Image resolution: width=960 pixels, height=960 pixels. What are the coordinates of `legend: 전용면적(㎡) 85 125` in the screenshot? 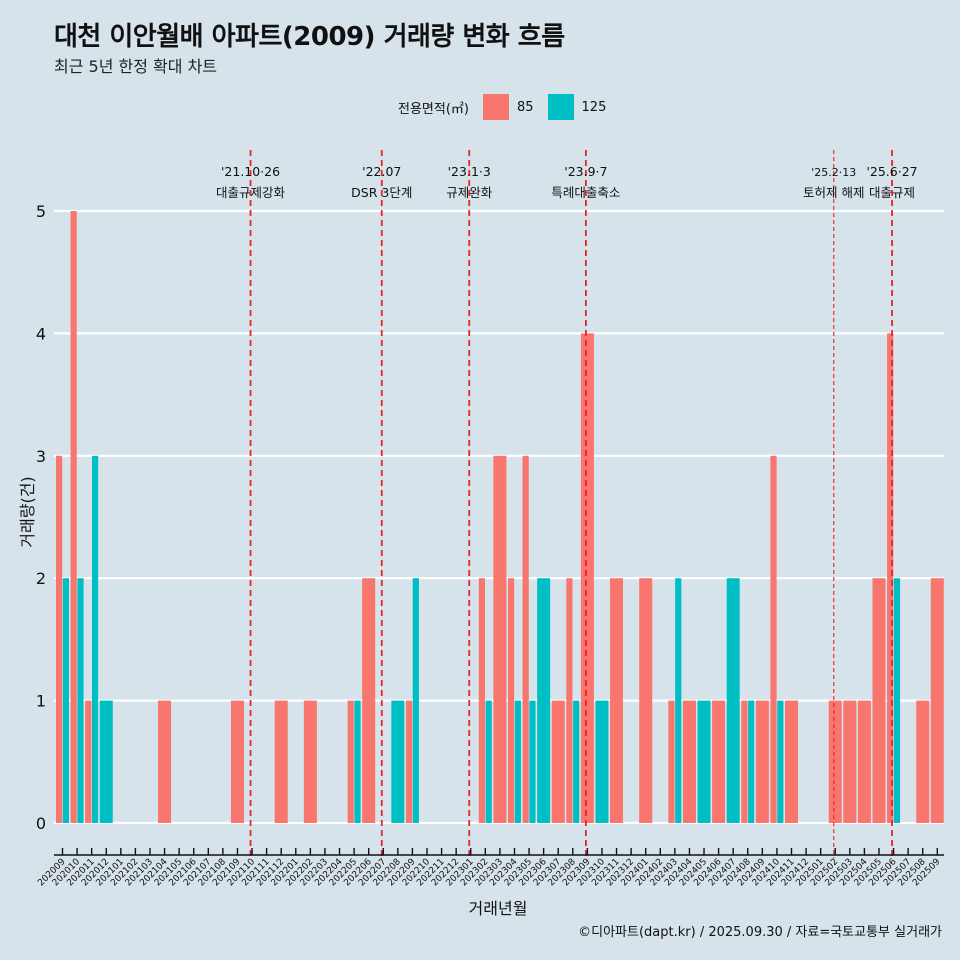 It's located at (504, 107).